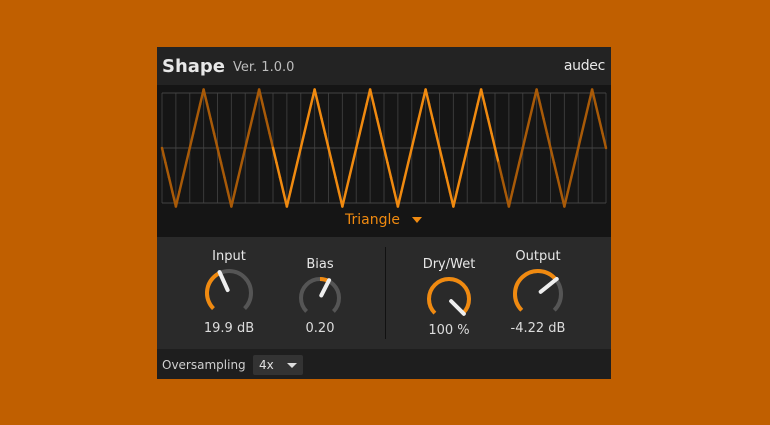 The width and height of the screenshot is (770, 425). I want to click on oversampling-label: Oversampling, so click(204, 365).